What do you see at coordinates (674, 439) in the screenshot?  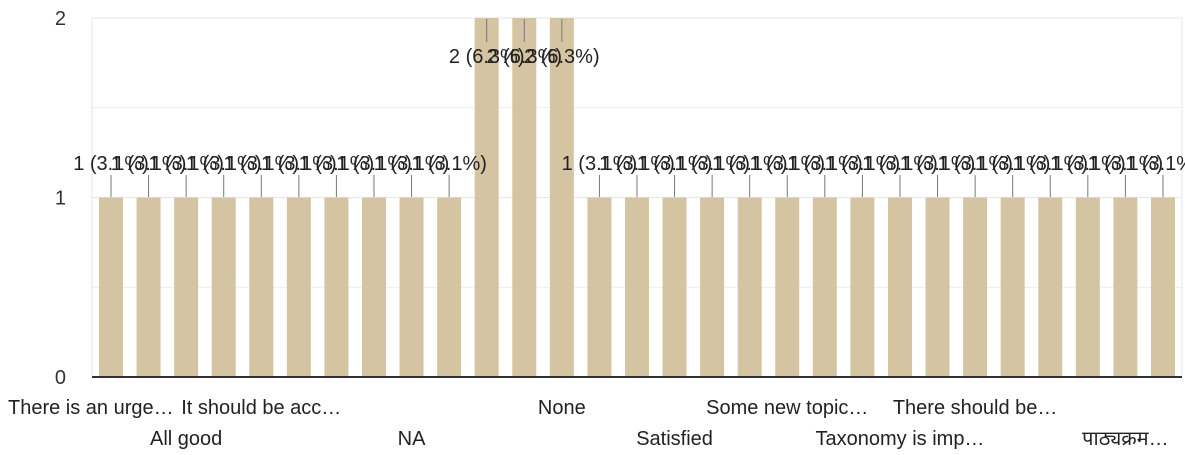 I see `x-category-label: Satisfied` at bounding box center [674, 439].